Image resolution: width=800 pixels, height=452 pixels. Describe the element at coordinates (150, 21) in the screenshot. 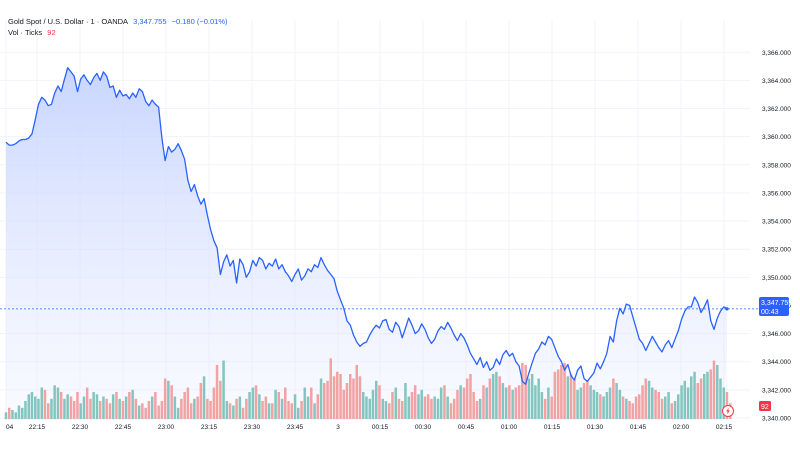

I see `legend-last-price: 3,347.755` at that location.